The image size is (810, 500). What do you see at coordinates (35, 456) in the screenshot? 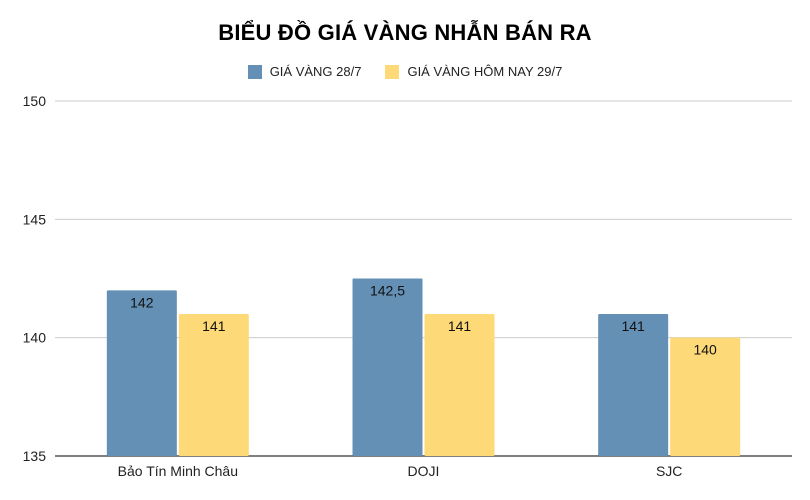
I see `y-tick-label: 135` at bounding box center [35, 456].